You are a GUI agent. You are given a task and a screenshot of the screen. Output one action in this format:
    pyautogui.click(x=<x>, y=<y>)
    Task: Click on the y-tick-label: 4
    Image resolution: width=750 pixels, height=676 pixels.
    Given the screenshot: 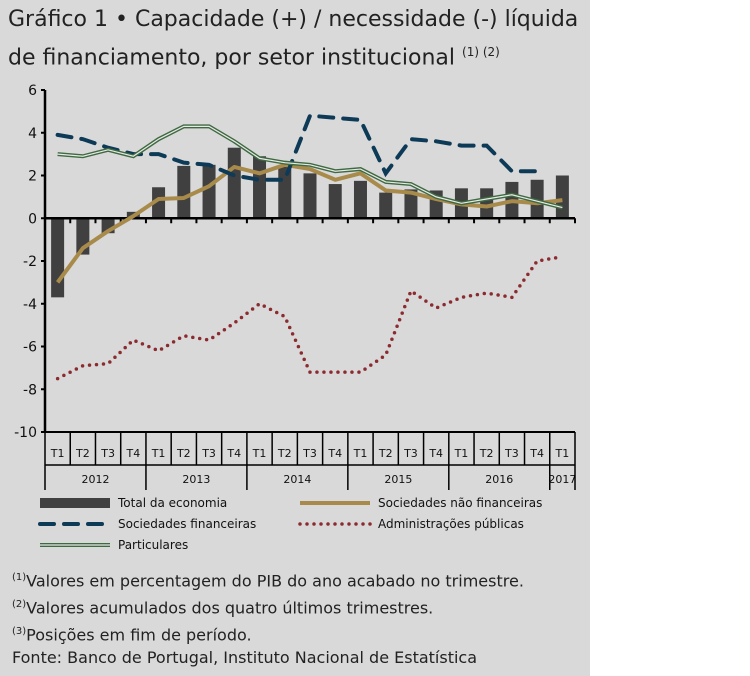 What is the action you would take?
    pyautogui.click(x=32, y=134)
    